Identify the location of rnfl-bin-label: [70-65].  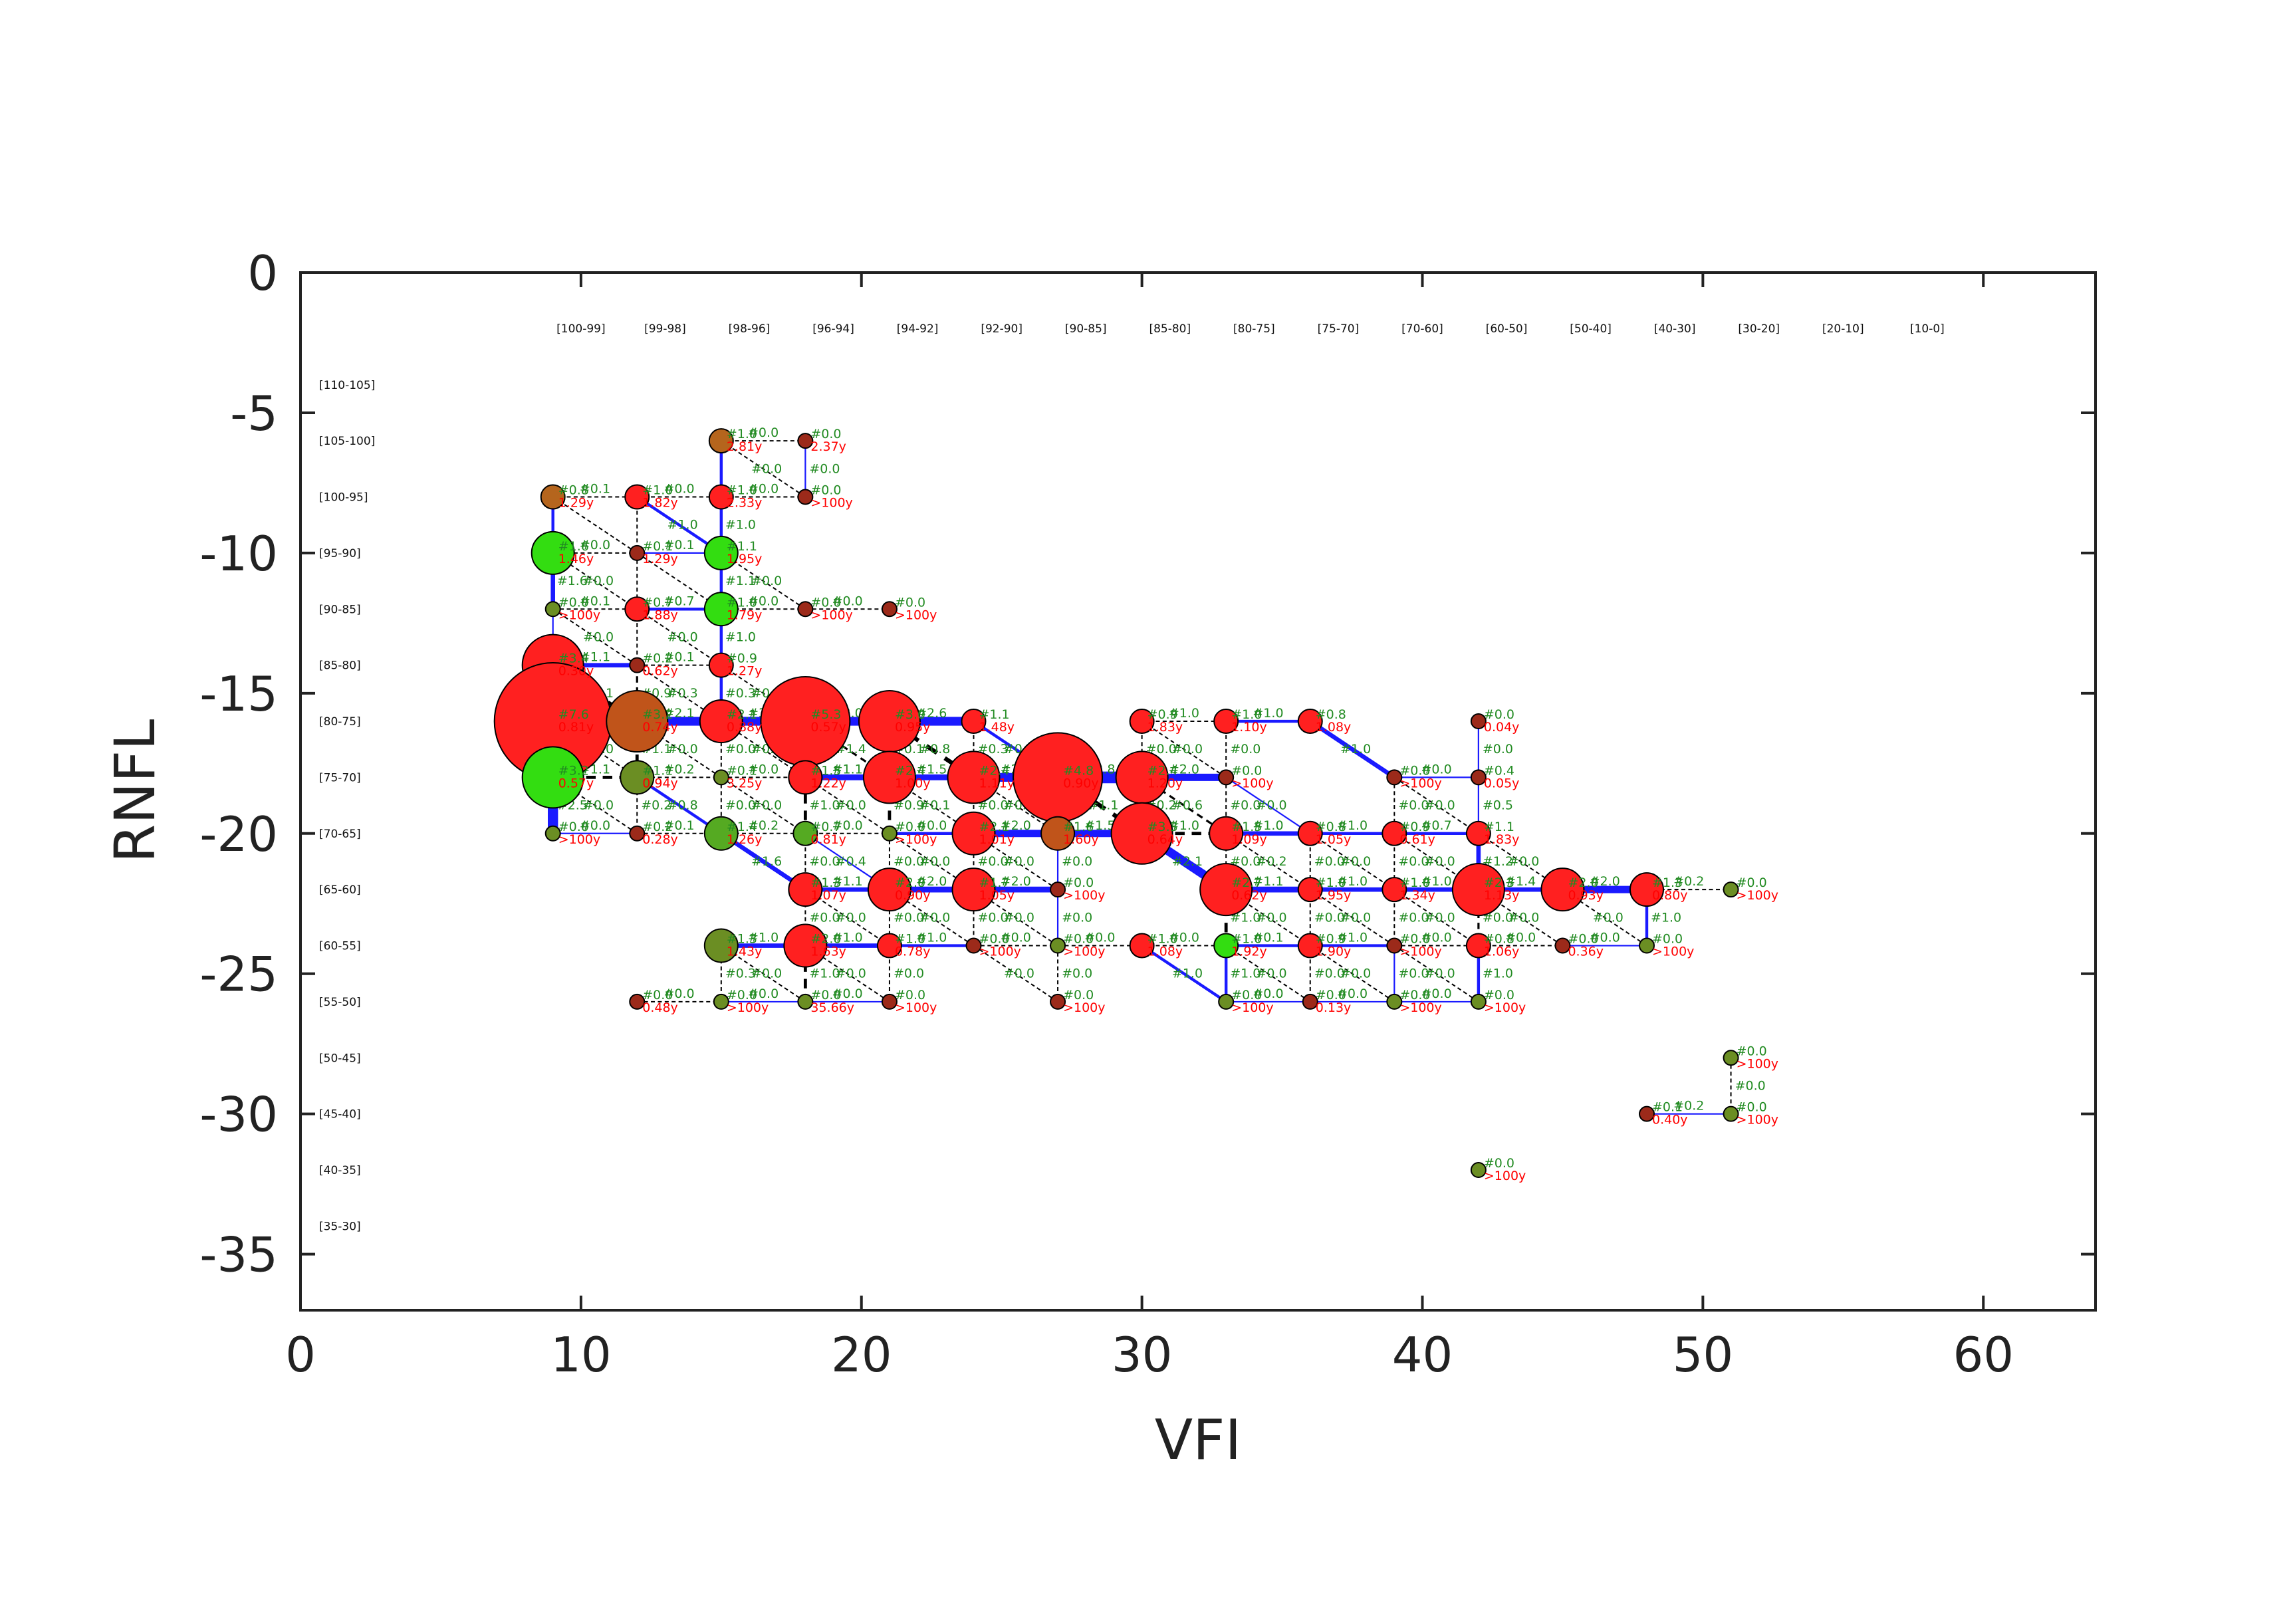
(340, 834).